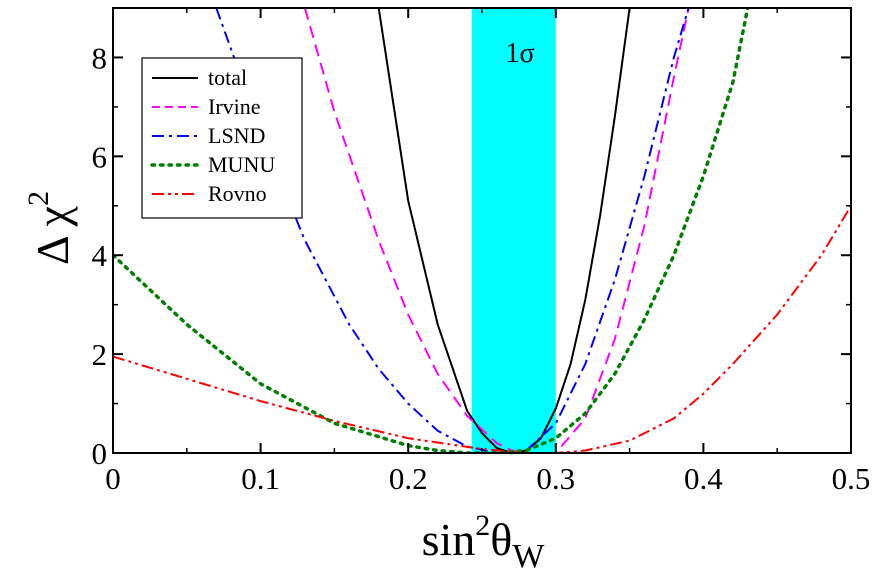 This screenshot has width=883, height=573. I want to click on x-tick-label: 0.1, so click(260, 478).